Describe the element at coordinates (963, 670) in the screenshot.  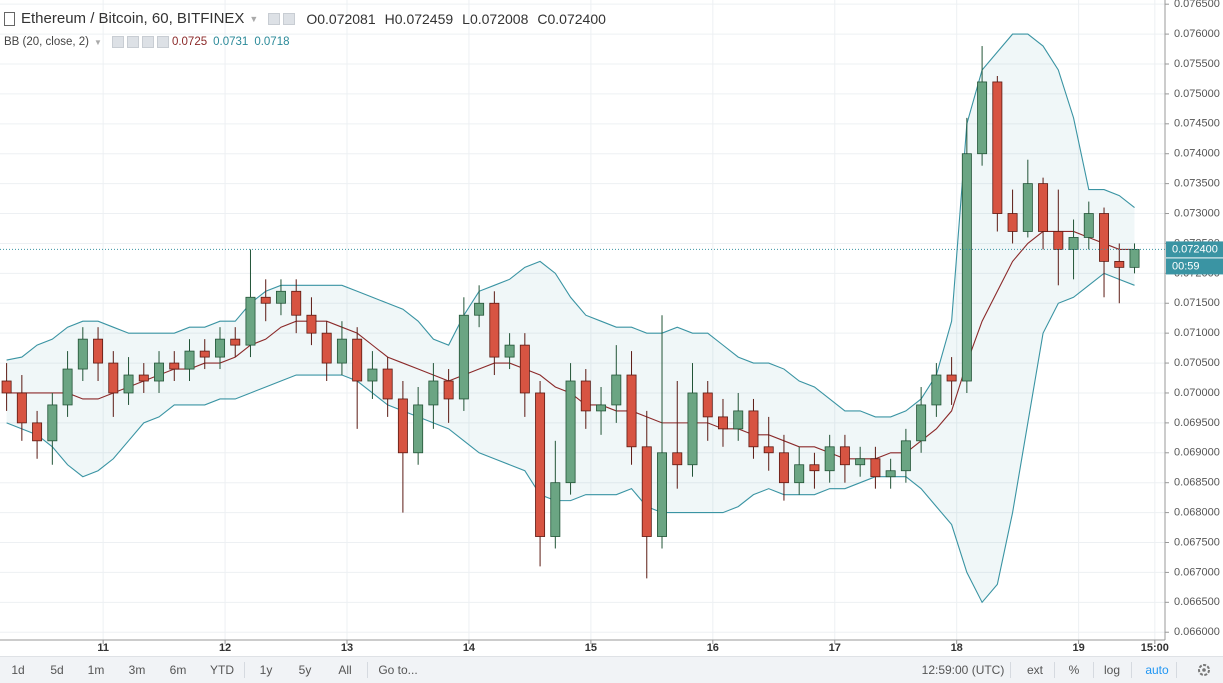
I see `clock: 12:59:00 (UTC)` at that location.